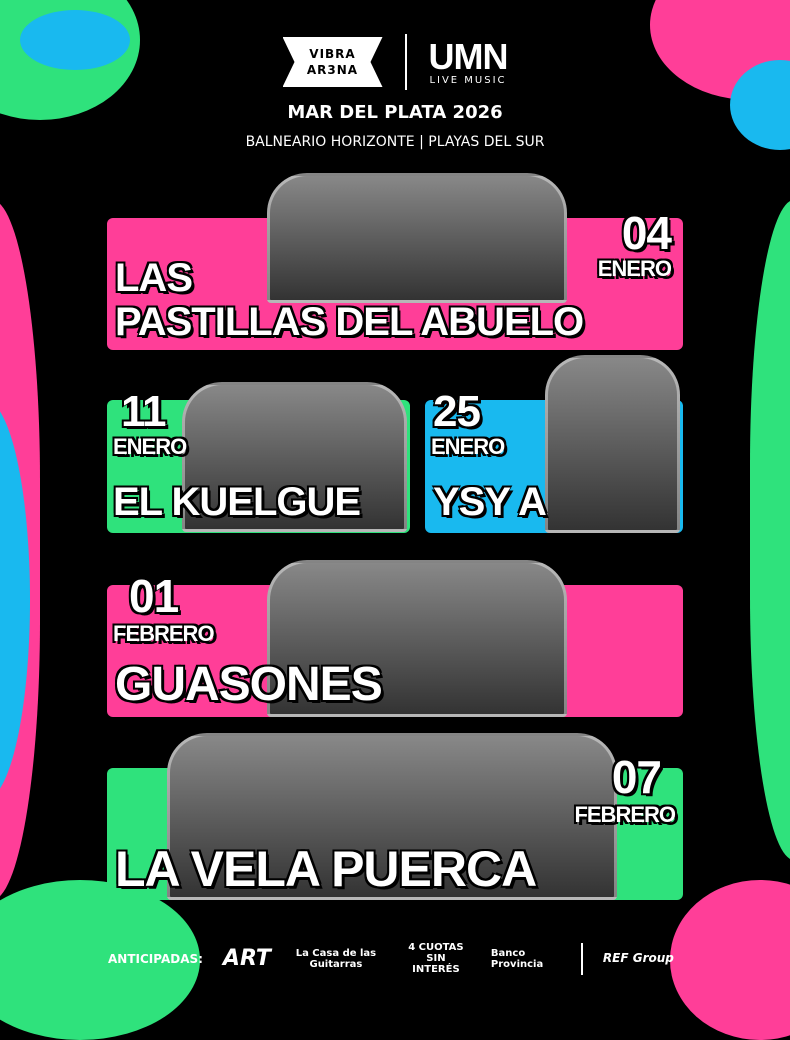  I want to click on artist-name: YSY A, so click(490, 502).